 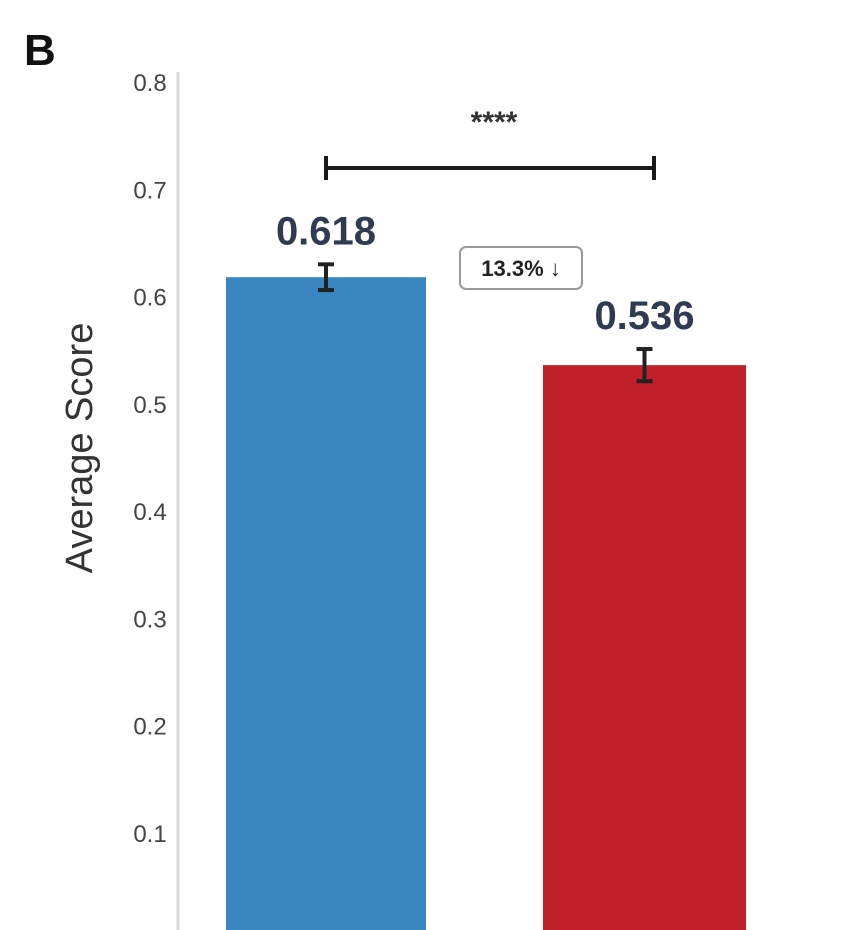 I want to click on y-axis-title: Average Score, so click(x=80, y=448).